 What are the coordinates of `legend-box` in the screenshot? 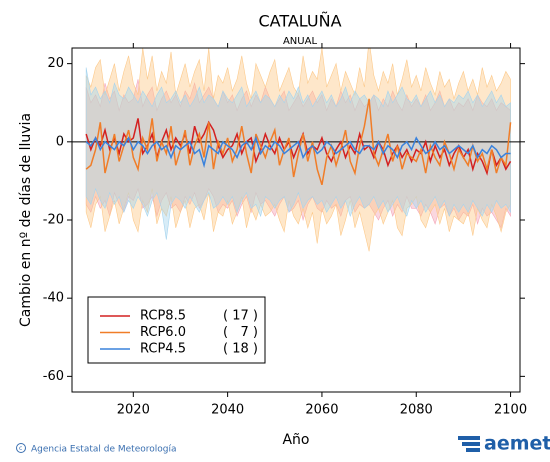 It's located at (176, 330).